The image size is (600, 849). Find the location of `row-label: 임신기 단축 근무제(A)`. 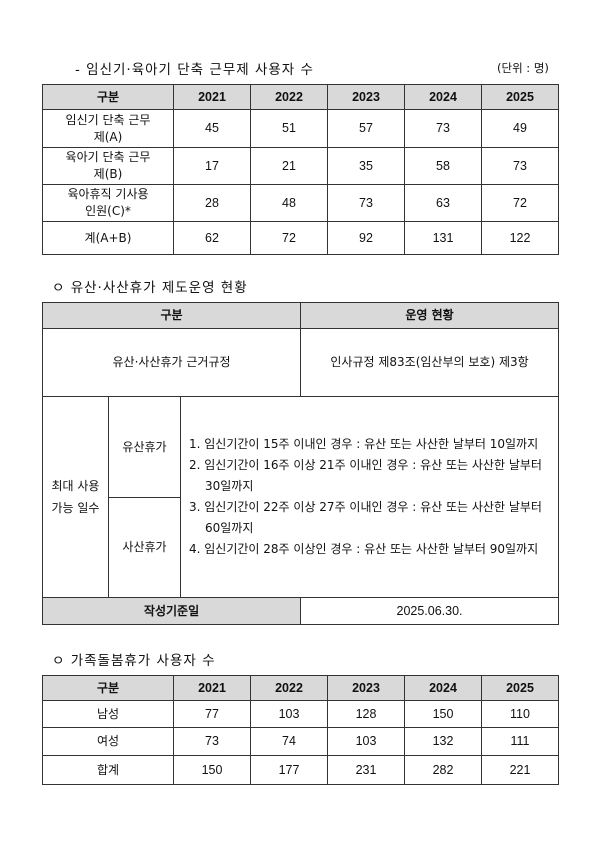

row-label: 임신기 단축 근무제(A) is located at coordinates (108, 128).